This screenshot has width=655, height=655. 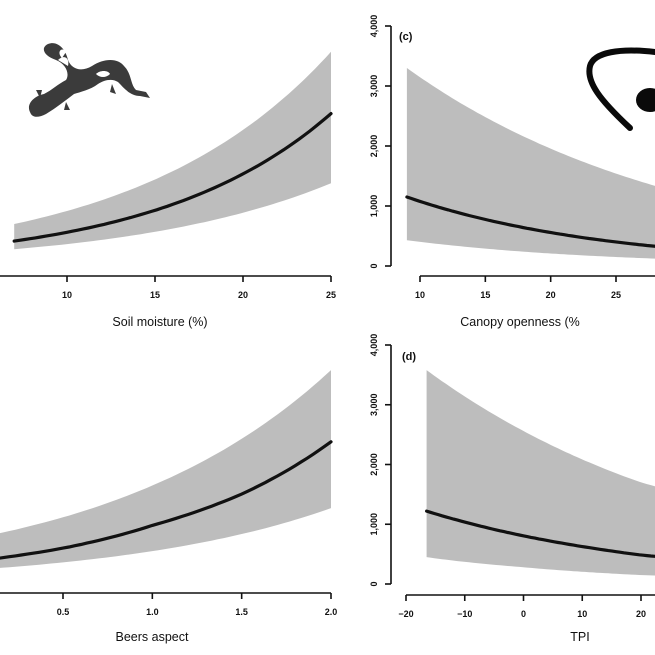 I want to click on x-tick-label: 0.5, so click(x=63, y=612).